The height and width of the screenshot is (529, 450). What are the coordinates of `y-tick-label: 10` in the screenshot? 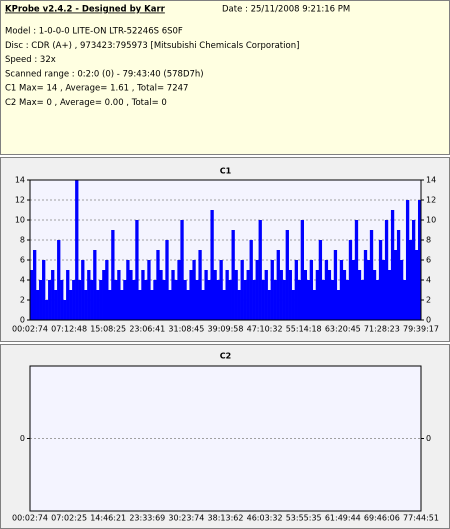 It's located at (20, 220).